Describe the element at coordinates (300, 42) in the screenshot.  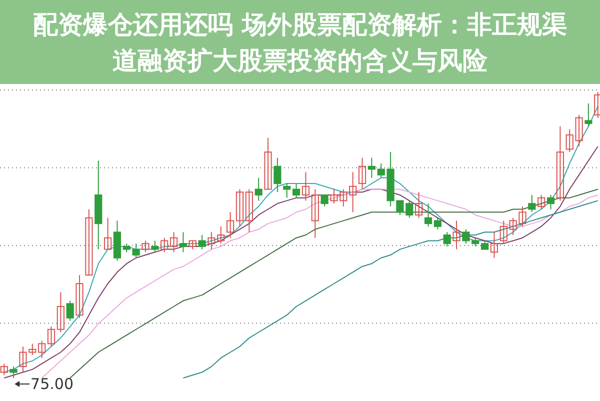
I see `chart-title: 配资爆仓还用还吗 场外股票配资解析：非正规渠道融资扩大股票投资的含义与风险` at that location.